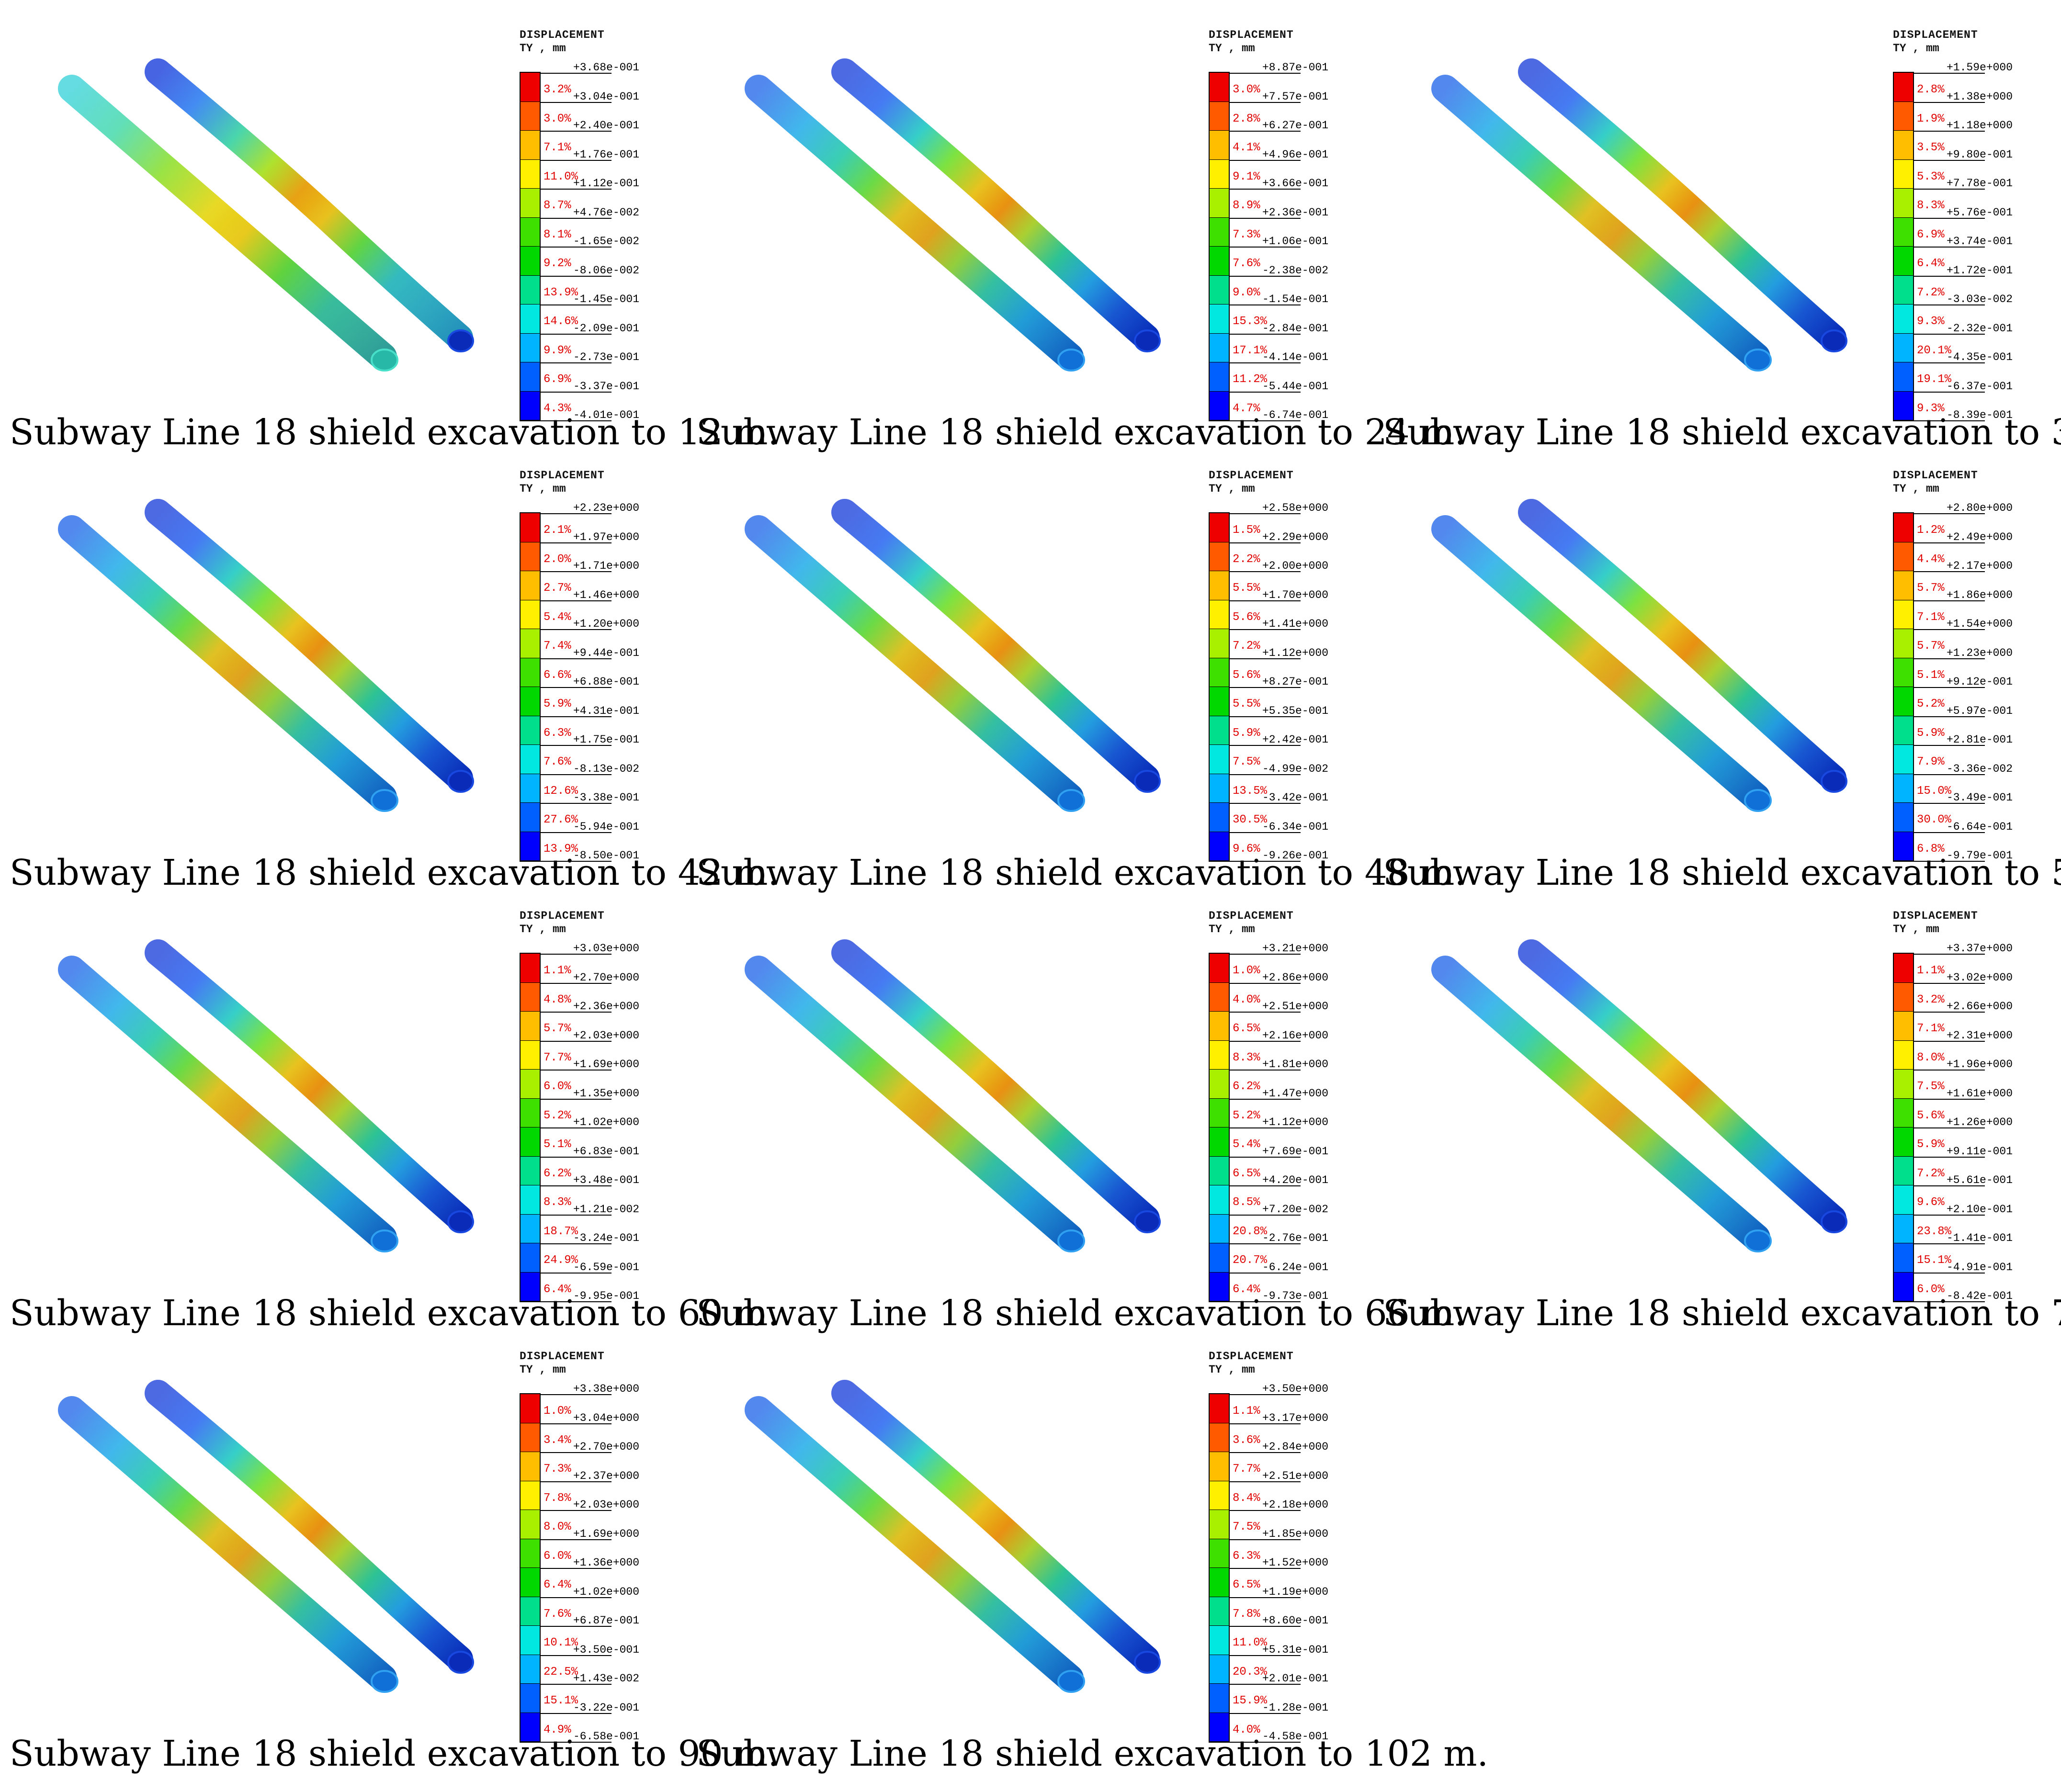 The width and height of the screenshot is (2061, 1792). Describe the element at coordinates (1246, 1614) in the screenshot. I see `legend-percentage: 7.8%` at that location.